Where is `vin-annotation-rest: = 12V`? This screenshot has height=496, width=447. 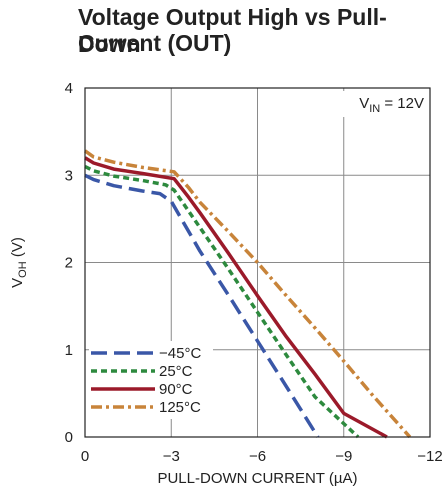
vin-annotation-rest: = 12V is located at coordinates (402, 103).